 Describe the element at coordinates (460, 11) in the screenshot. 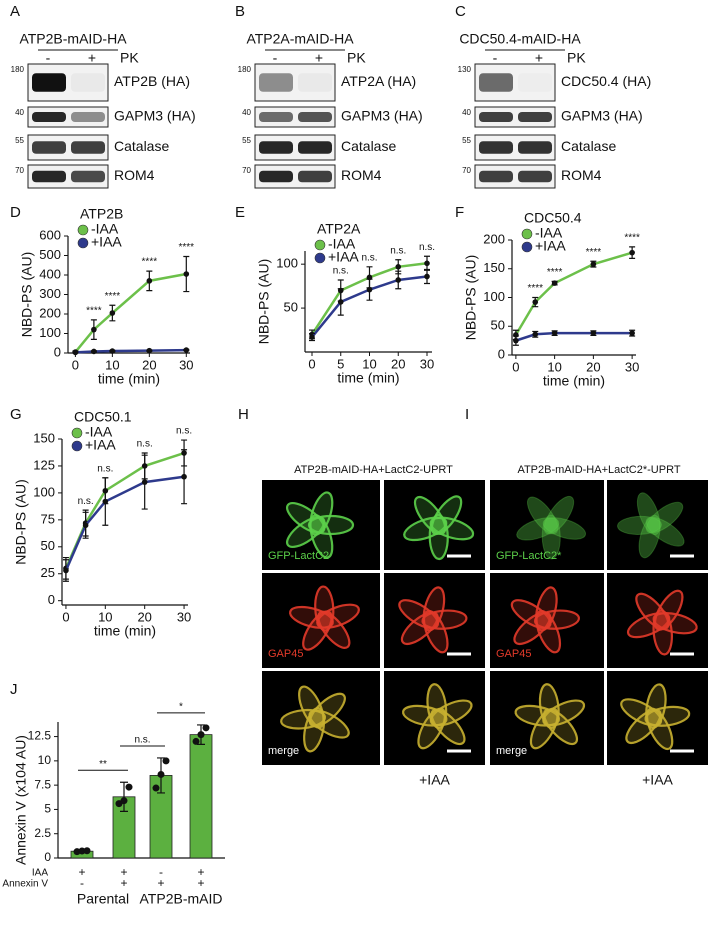

I see `panel-letter: C` at that location.